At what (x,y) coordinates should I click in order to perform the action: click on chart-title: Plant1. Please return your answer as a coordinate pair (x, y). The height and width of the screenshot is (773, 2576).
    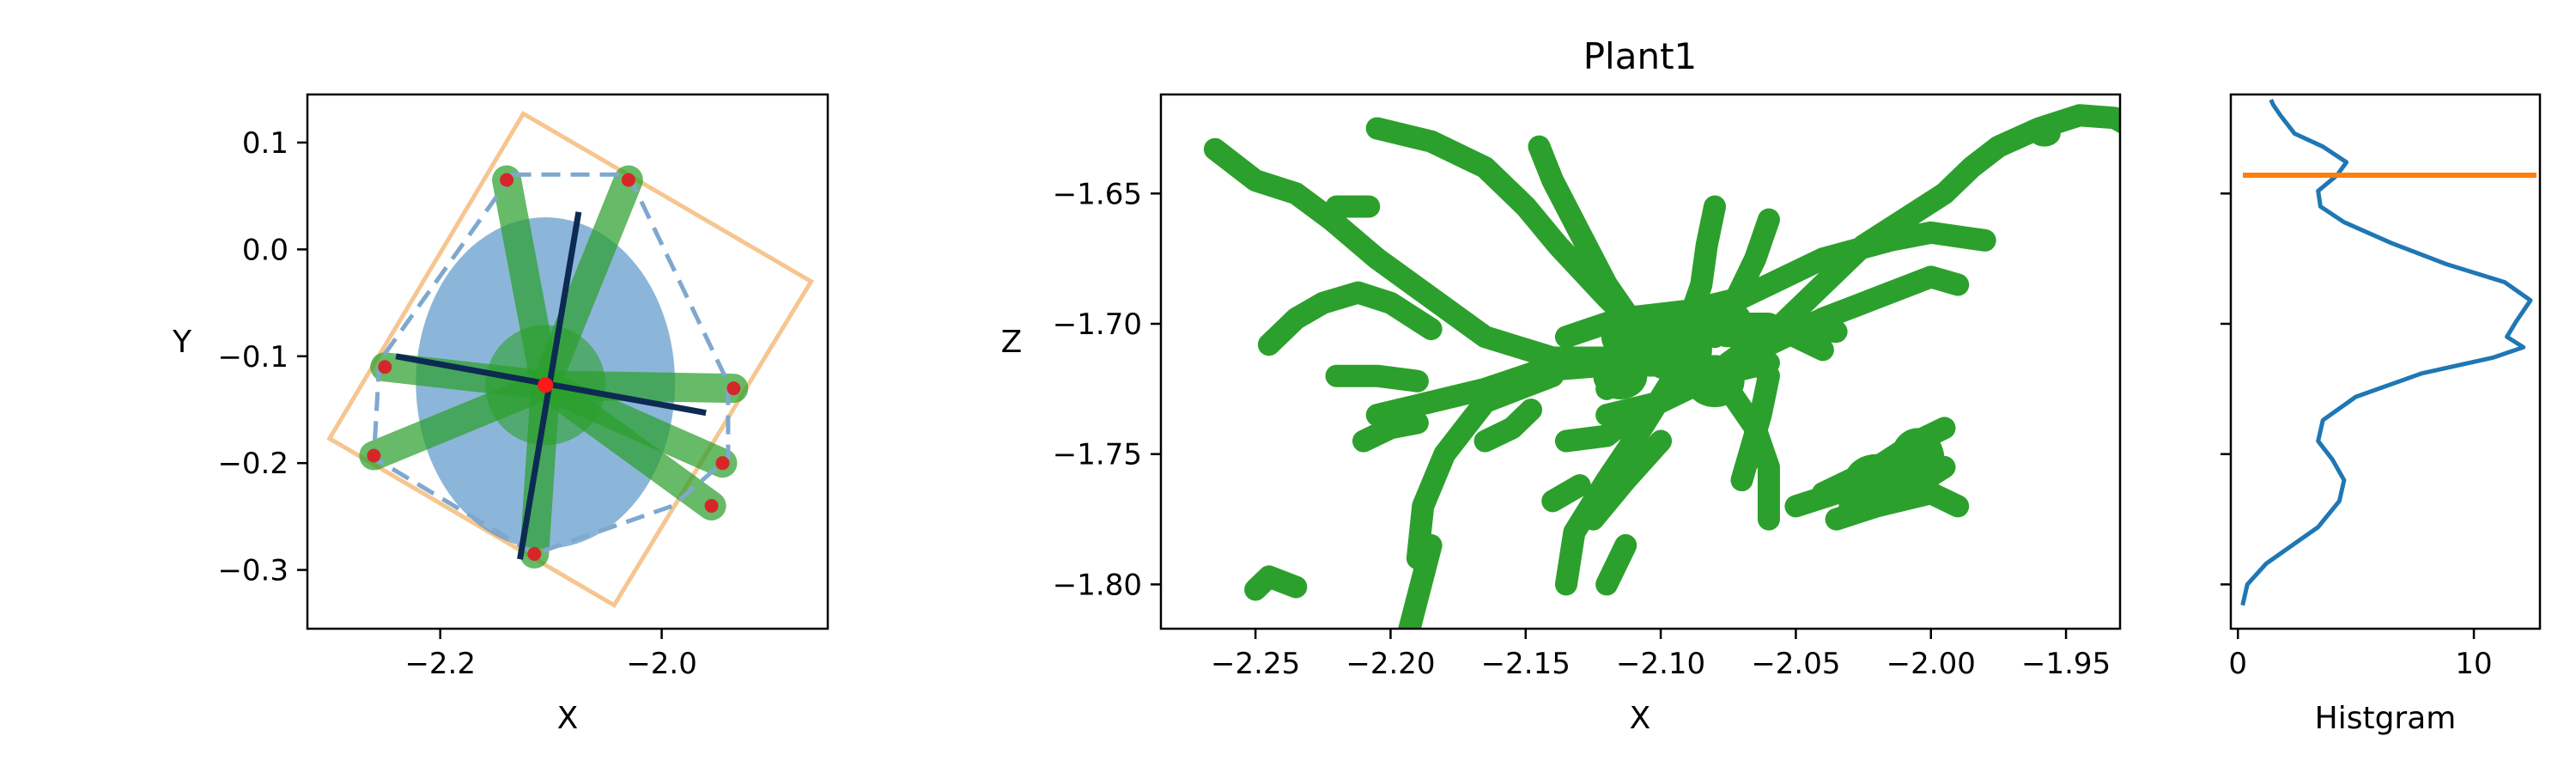
    Looking at the image, I should click on (1641, 56).